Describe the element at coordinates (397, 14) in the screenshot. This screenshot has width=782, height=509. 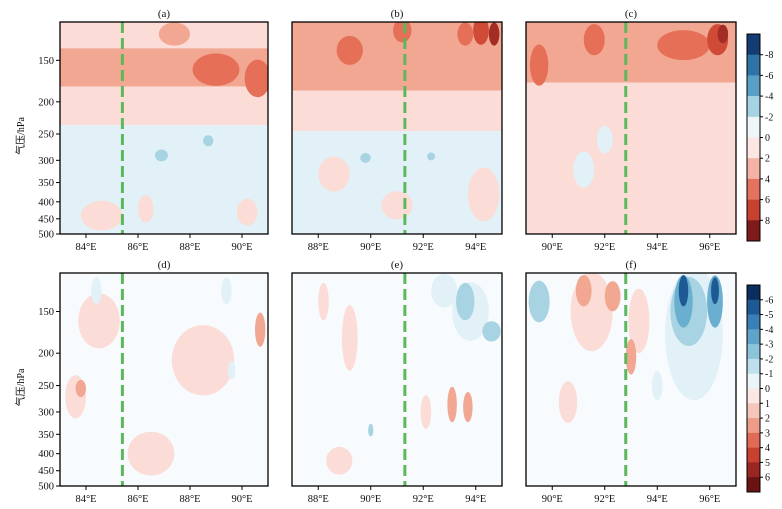
I see `panel-title: (b)` at that location.